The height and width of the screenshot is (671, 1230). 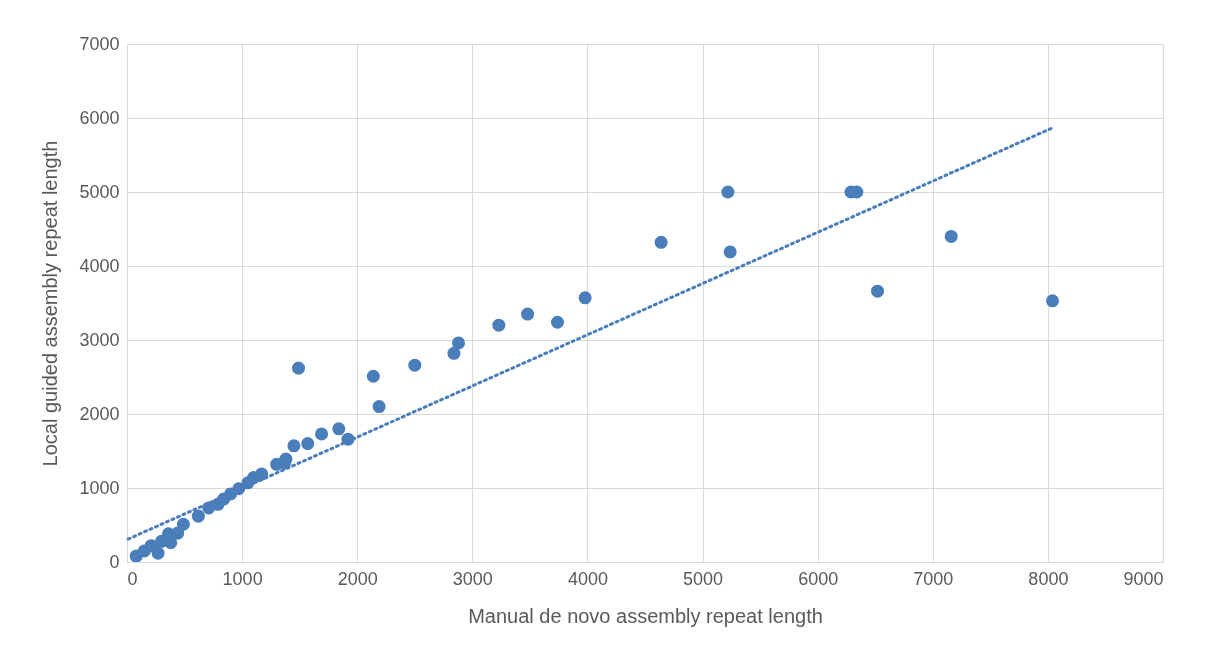 What do you see at coordinates (703, 578) in the screenshot?
I see `x-tick-label: 5000` at bounding box center [703, 578].